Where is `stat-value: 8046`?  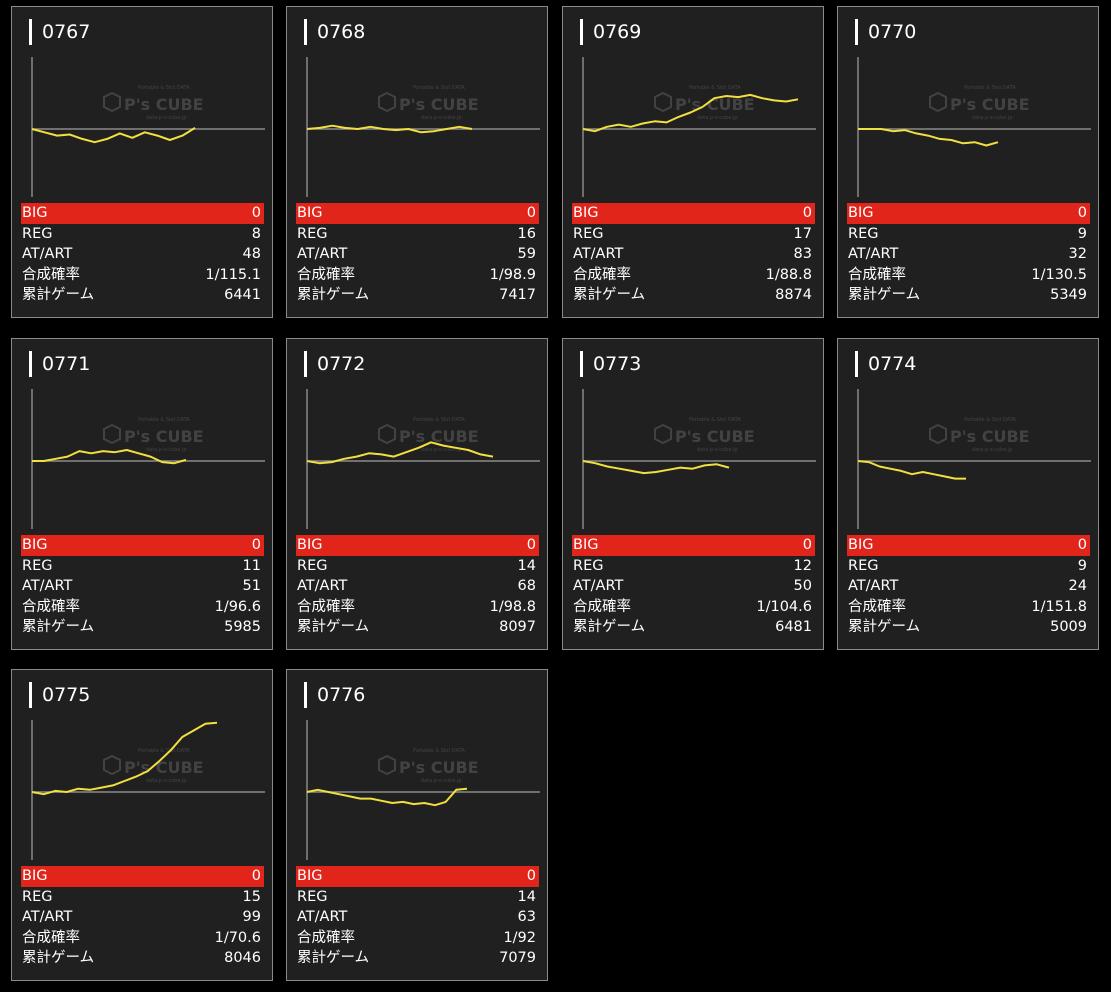
stat-value: 8046 is located at coordinates (242, 958).